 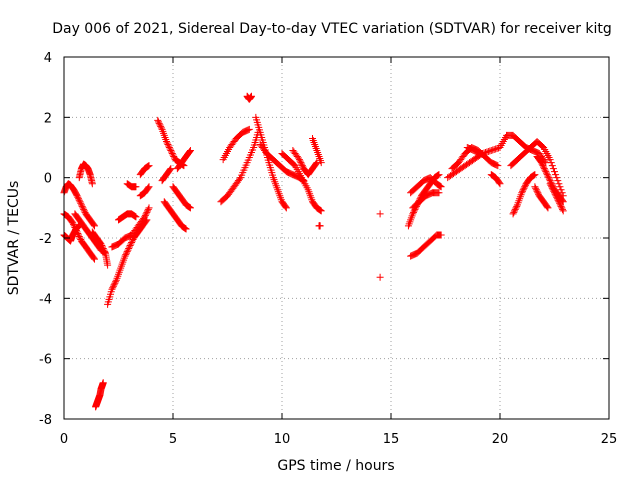 I want to click on series-t13, so click(x=144, y=191).